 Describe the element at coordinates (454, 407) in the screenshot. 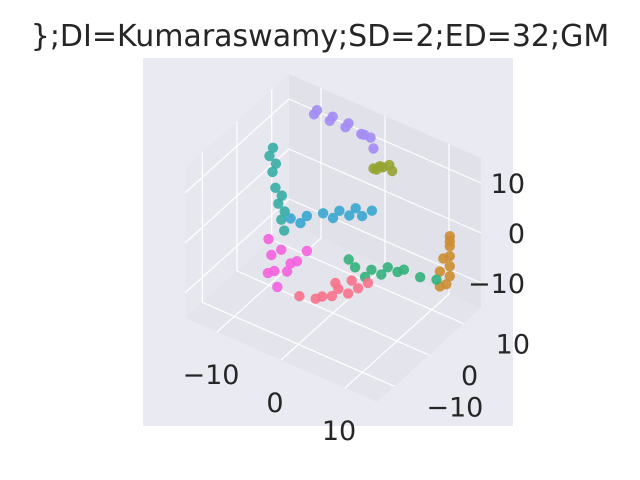

I see `y-tick-label: −10` at that location.